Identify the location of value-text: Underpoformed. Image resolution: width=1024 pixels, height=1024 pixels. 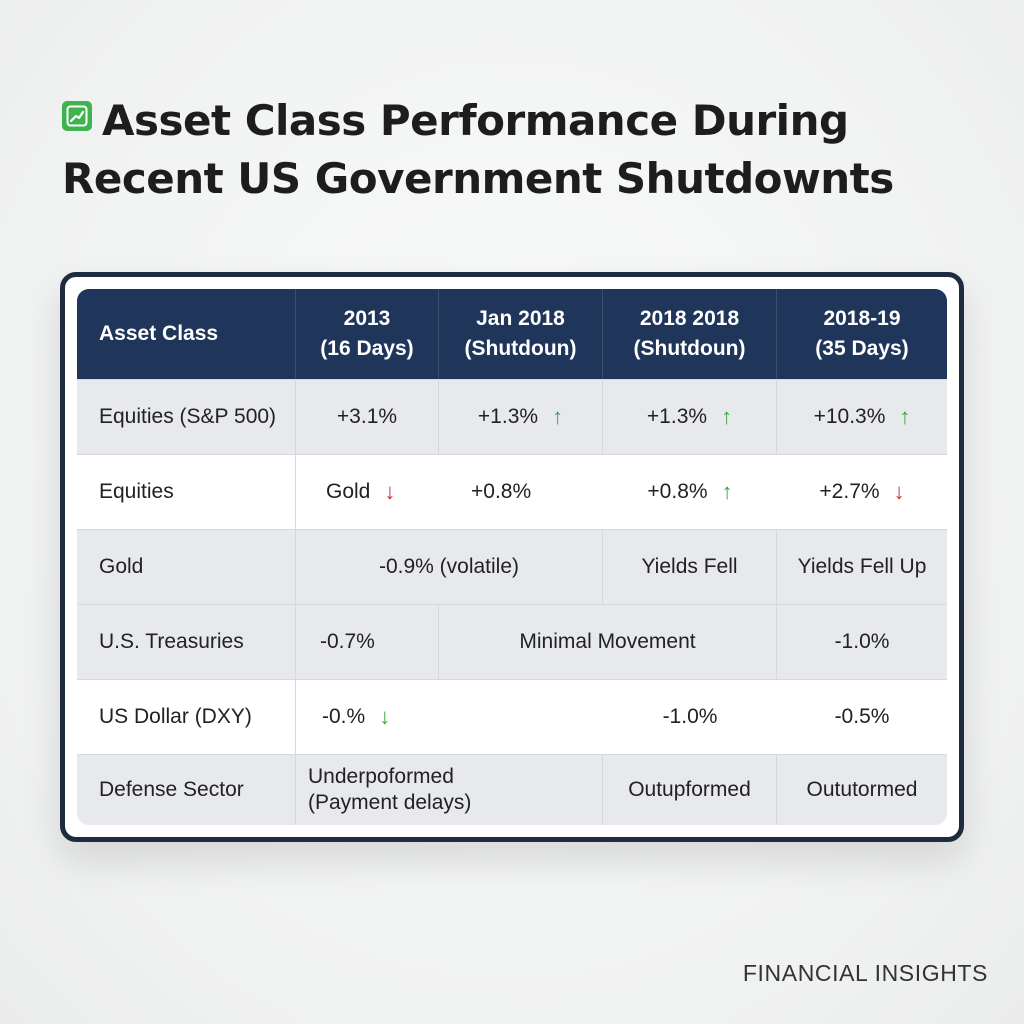
(381, 776).